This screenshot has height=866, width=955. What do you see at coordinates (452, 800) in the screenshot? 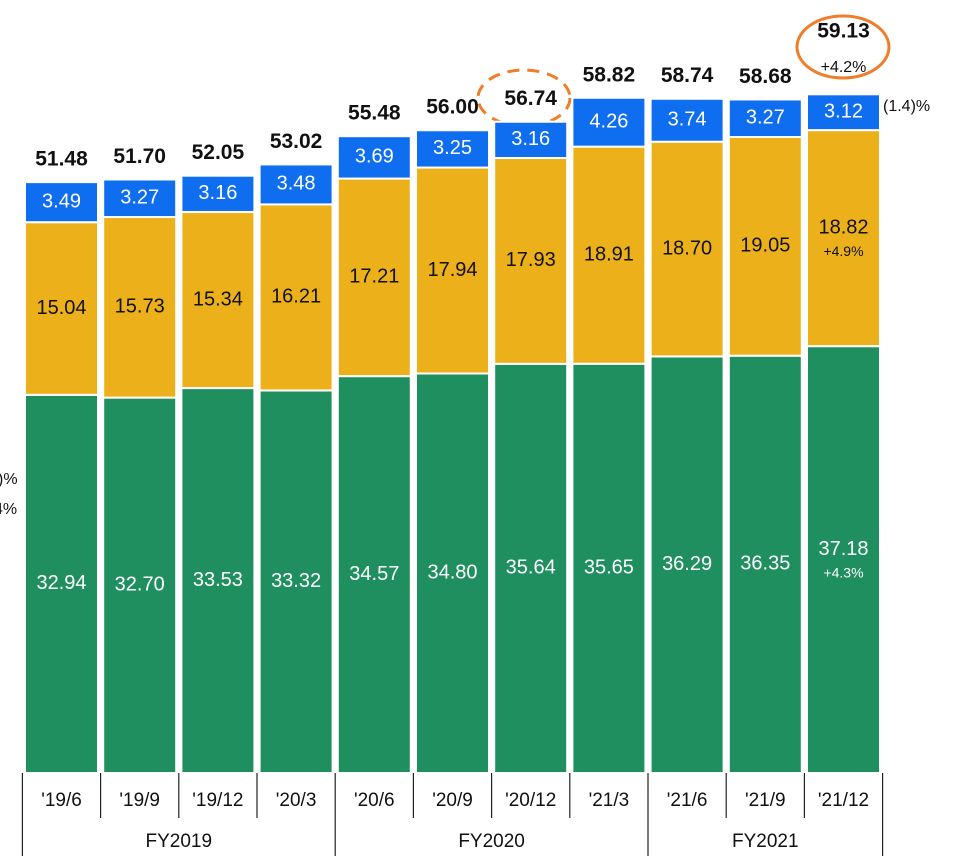
I see `x-tick-label: '20/9` at bounding box center [452, 800].